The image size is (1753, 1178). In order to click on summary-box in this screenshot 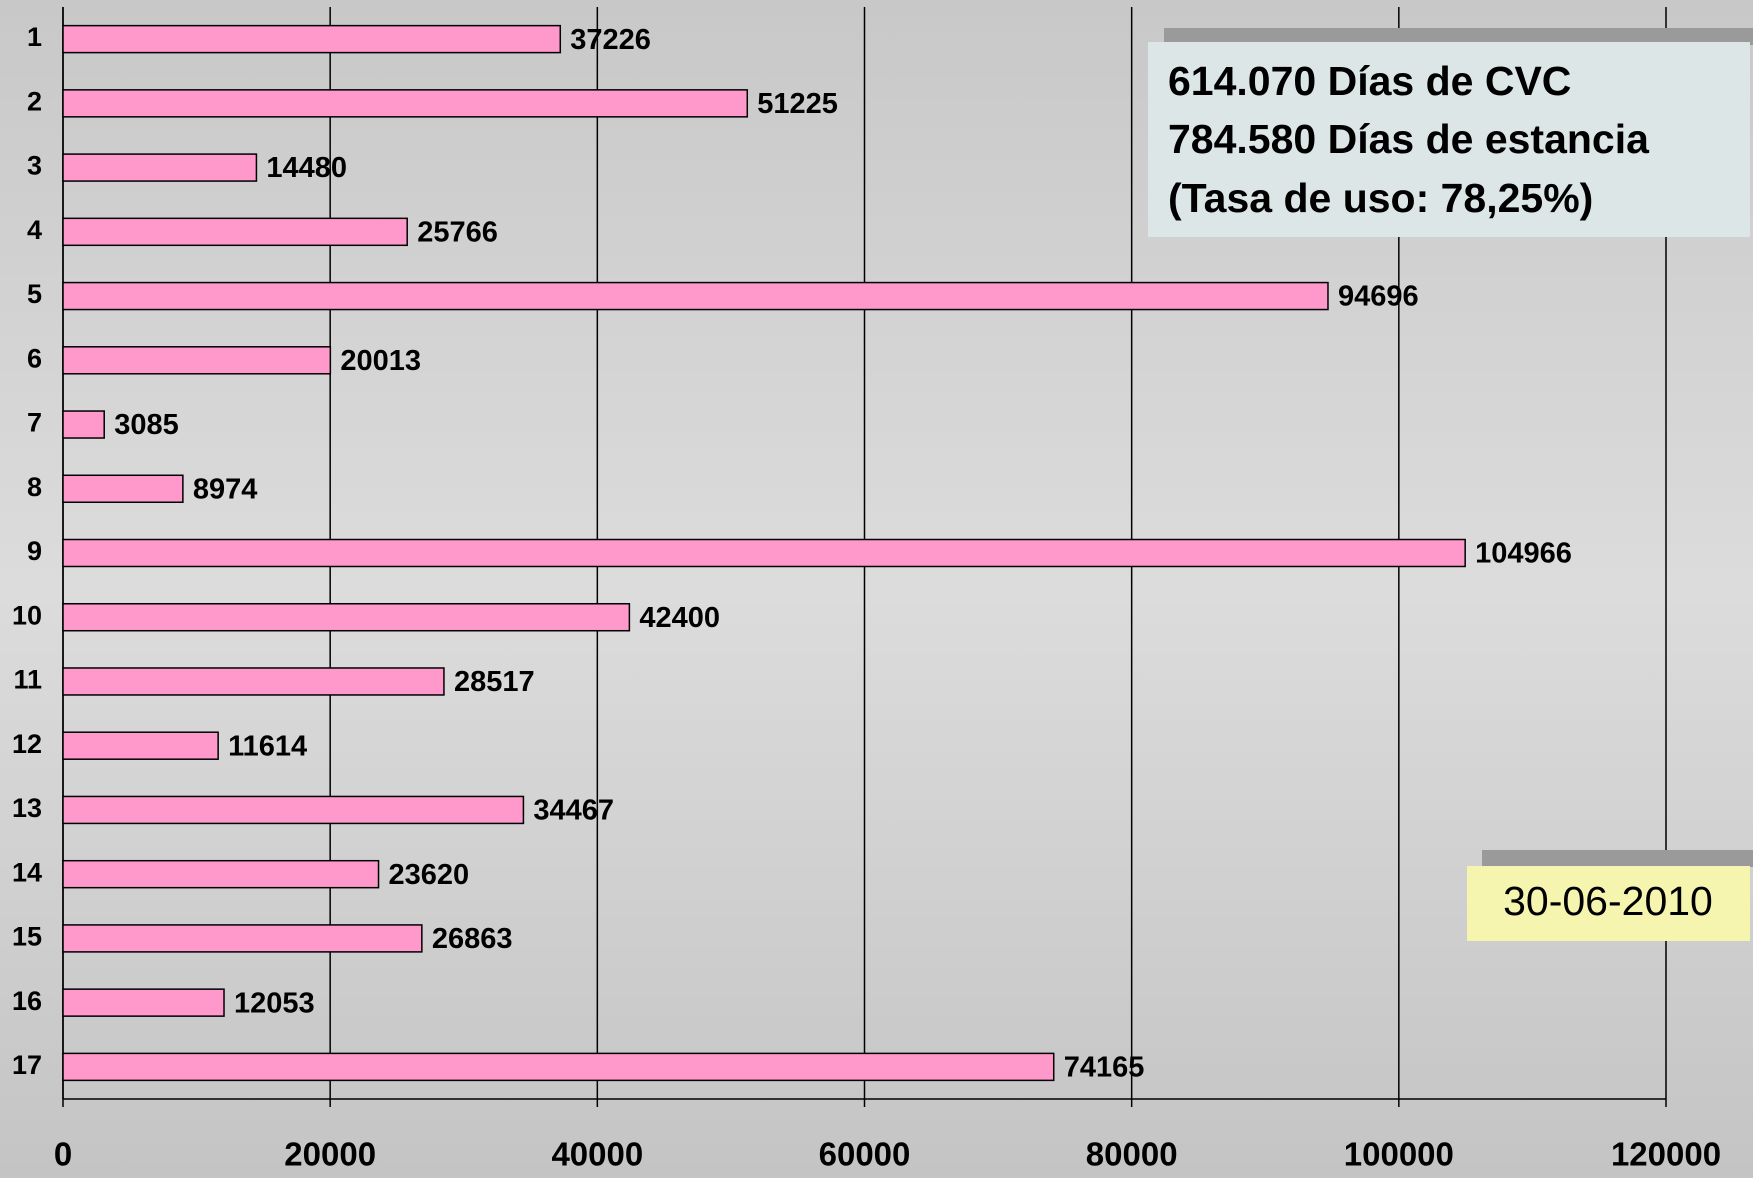, I will do `click(1449, 139)`.